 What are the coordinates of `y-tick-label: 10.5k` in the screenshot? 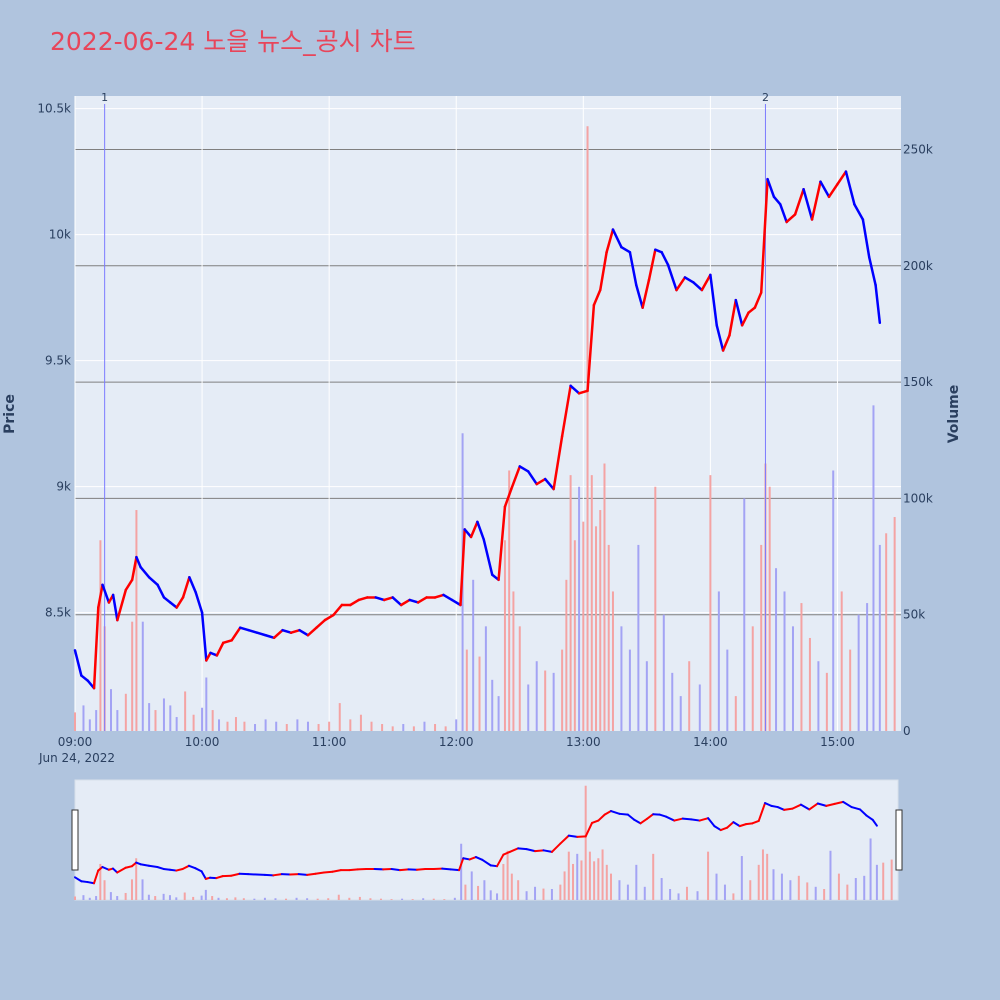 It's located at (54, 109).